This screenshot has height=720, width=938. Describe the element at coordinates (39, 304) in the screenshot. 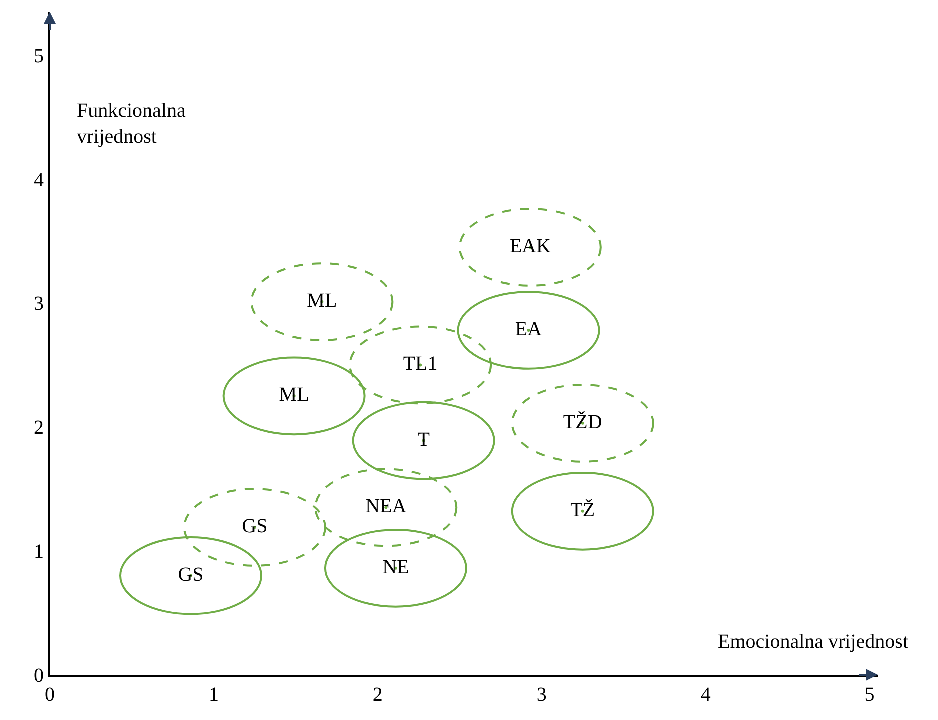

I see `y-tick-label: 3` at that location.